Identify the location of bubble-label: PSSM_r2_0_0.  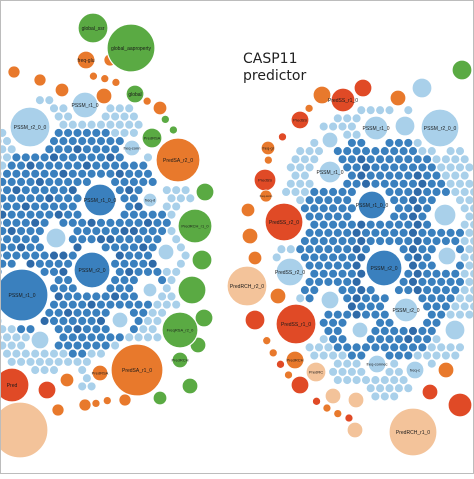
(30, 128).